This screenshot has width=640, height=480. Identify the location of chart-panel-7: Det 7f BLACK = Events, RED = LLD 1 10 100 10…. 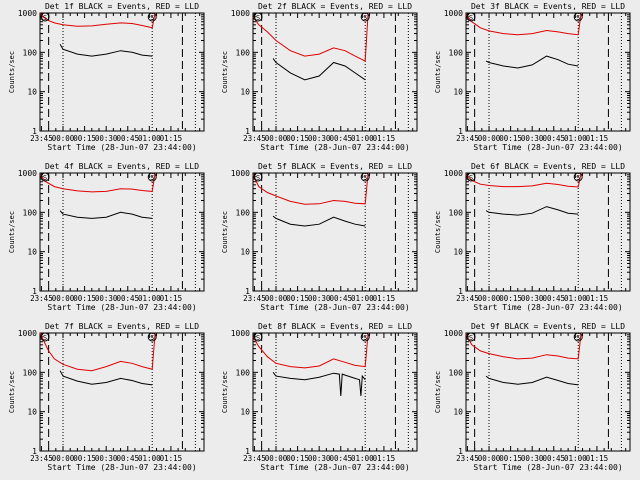
(106, 397).